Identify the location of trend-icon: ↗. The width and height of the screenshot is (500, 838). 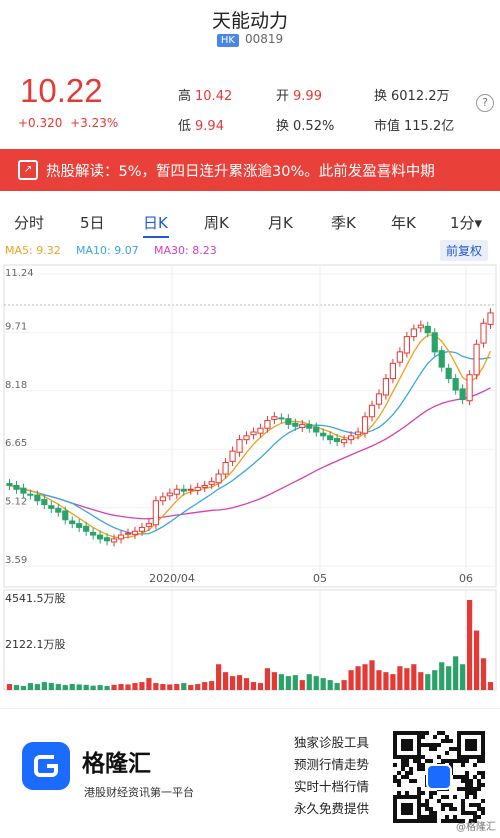
(28, 170).